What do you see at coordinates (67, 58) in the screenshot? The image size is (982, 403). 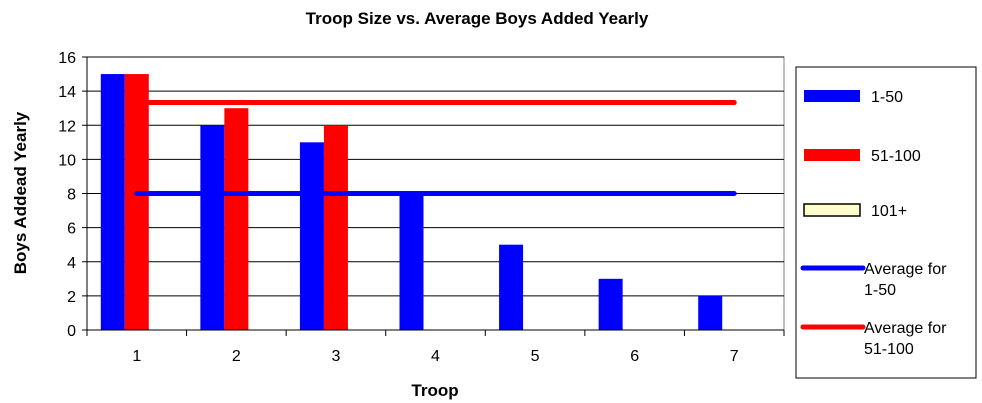 I see `y-tick-label: 16` at bounding box center [67, 58].